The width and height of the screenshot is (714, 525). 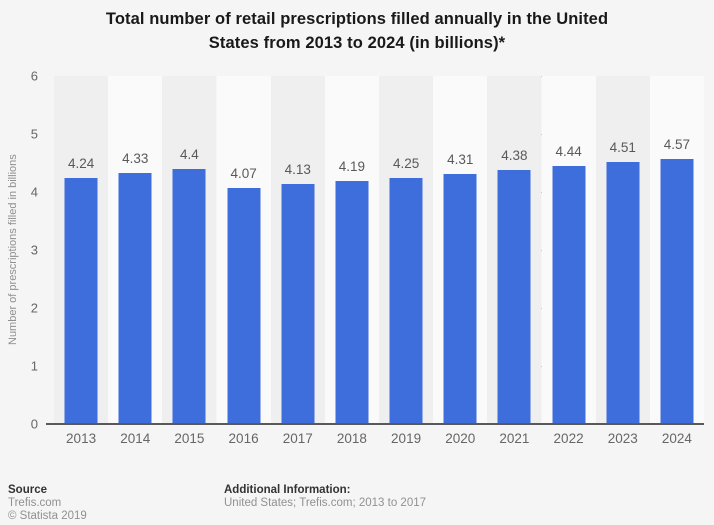 I want to click on y-tick-label-2: 2, so click(x=34, y=308).